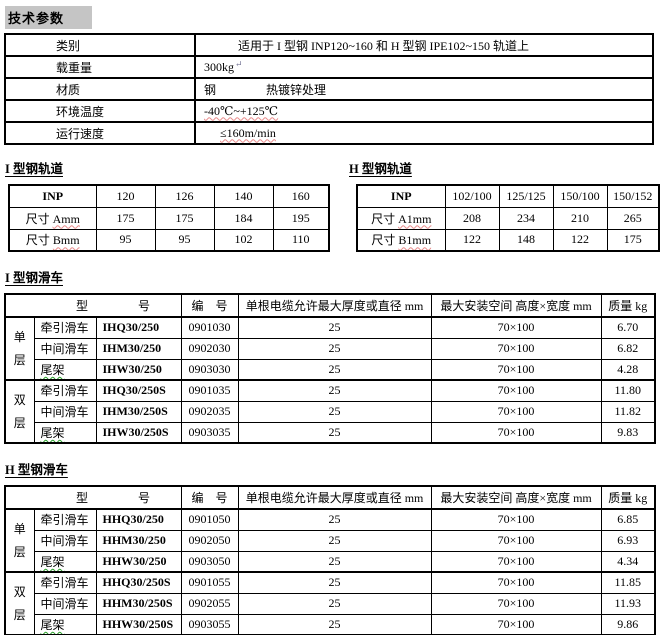 This screenshot has width=660, height=635. I want to click on cell-value: 208, so click(472, 218).